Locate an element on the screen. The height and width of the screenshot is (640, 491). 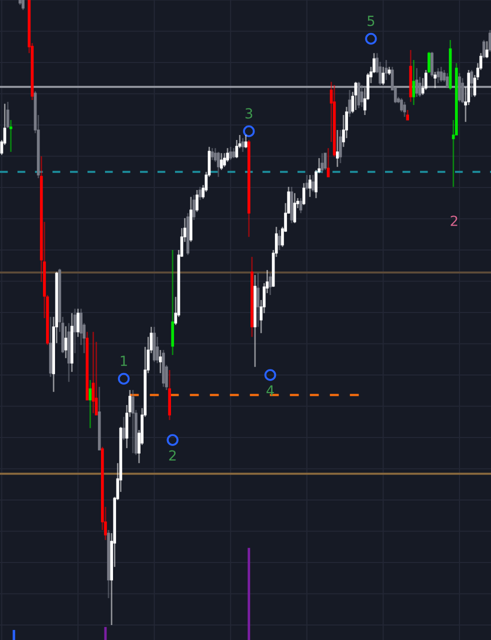
series-label: 3 is located at coordinates (249, 113).